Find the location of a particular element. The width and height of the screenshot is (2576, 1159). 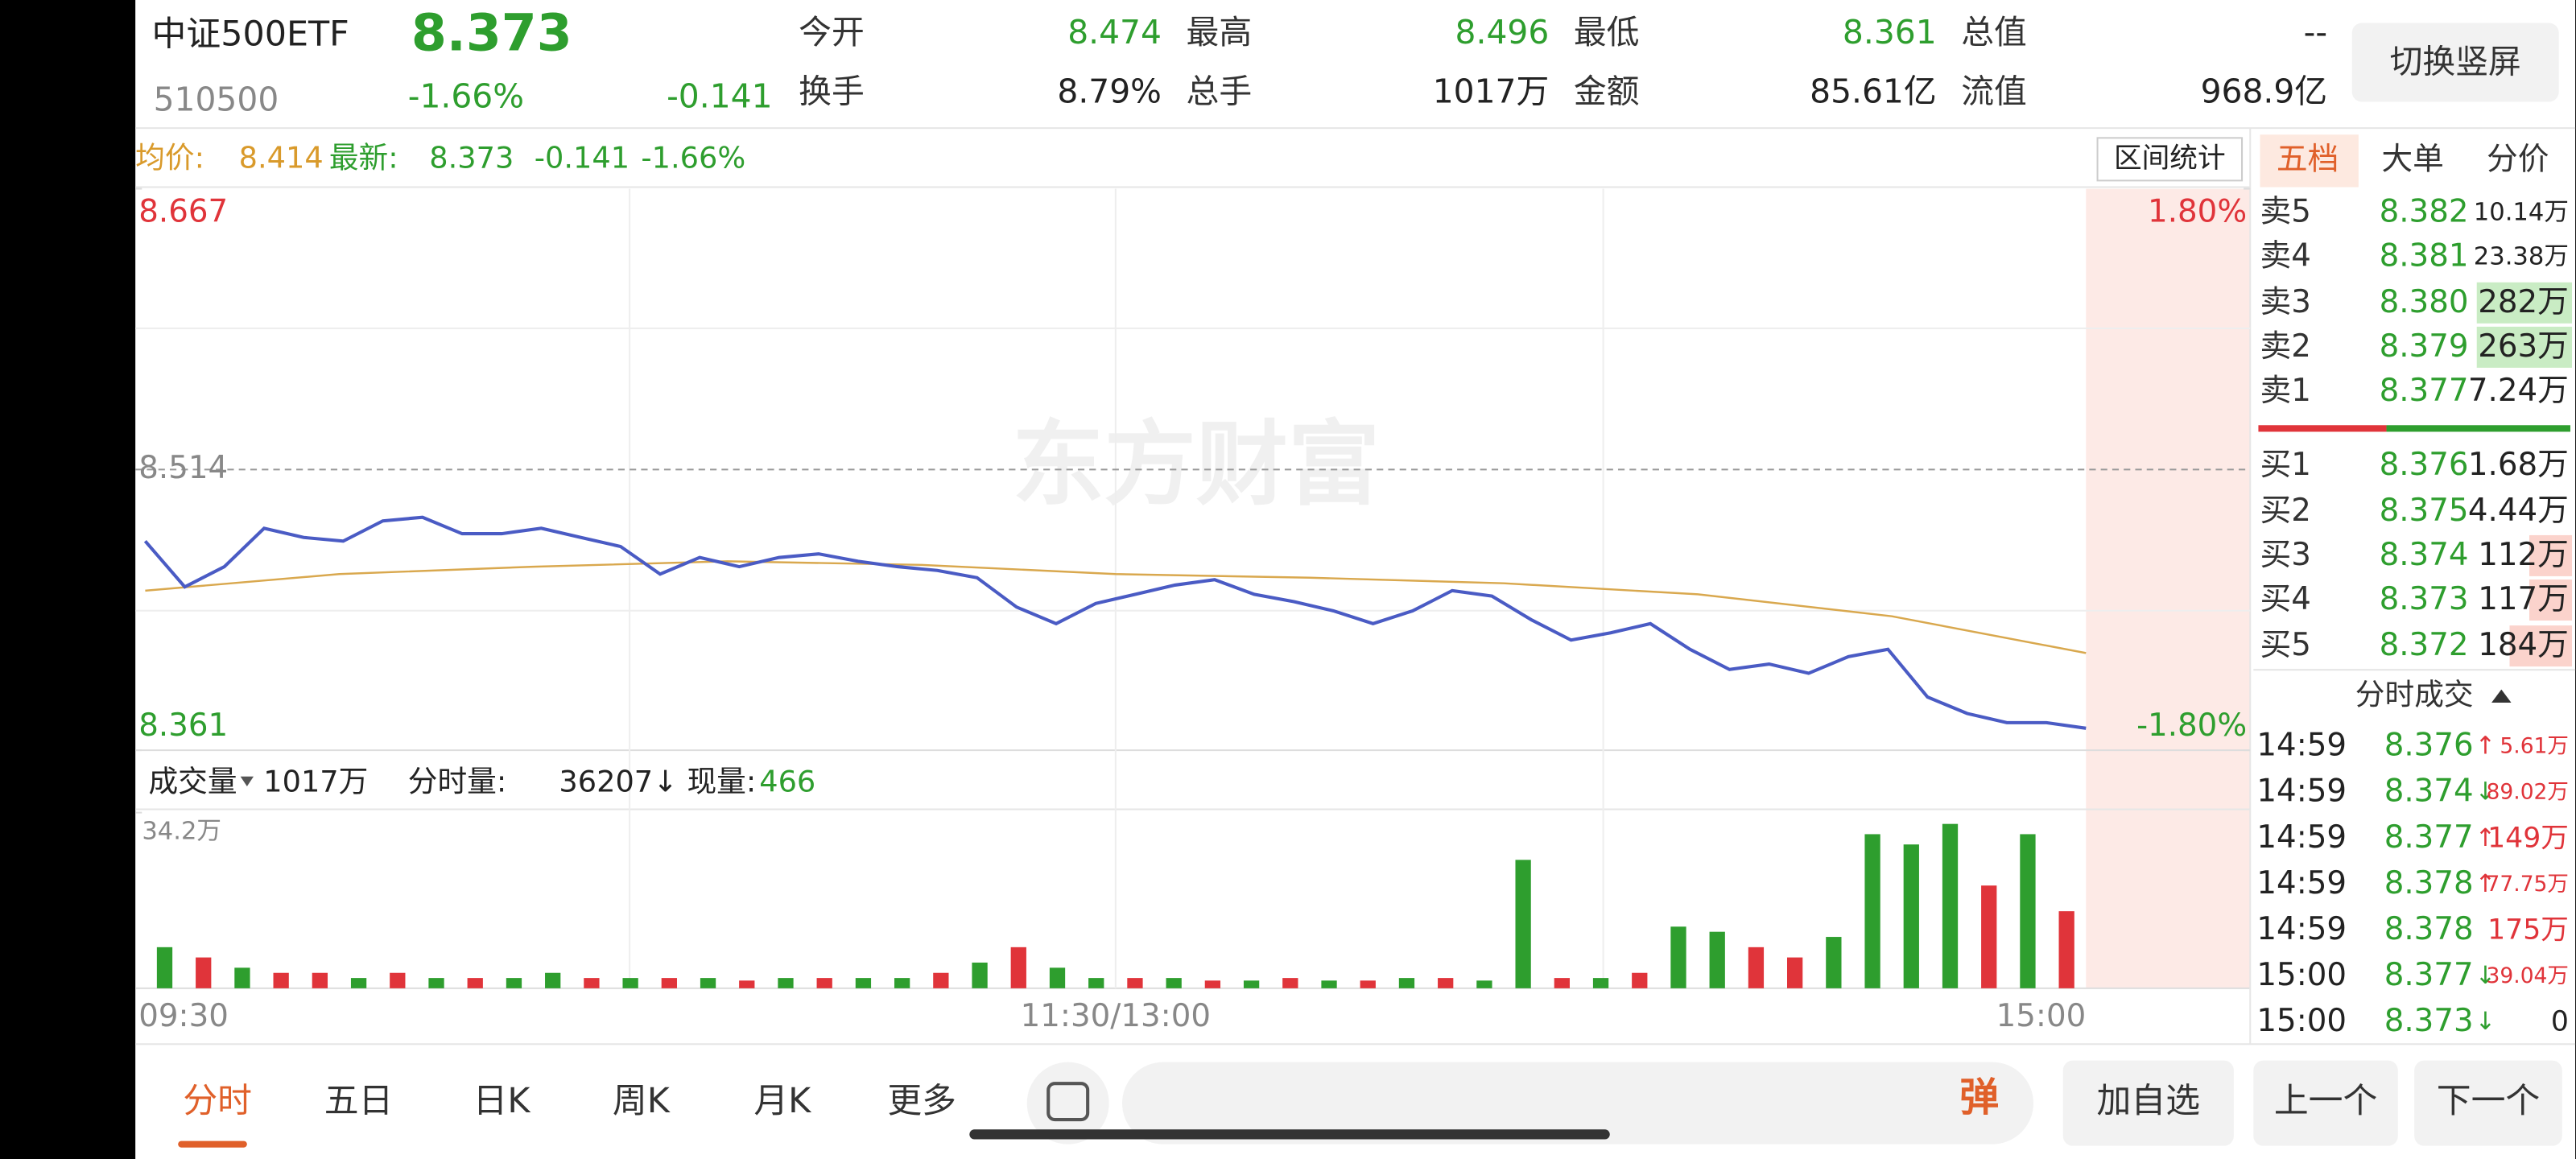

bottom-tab: 日K is located at coordinates (502, 1101).